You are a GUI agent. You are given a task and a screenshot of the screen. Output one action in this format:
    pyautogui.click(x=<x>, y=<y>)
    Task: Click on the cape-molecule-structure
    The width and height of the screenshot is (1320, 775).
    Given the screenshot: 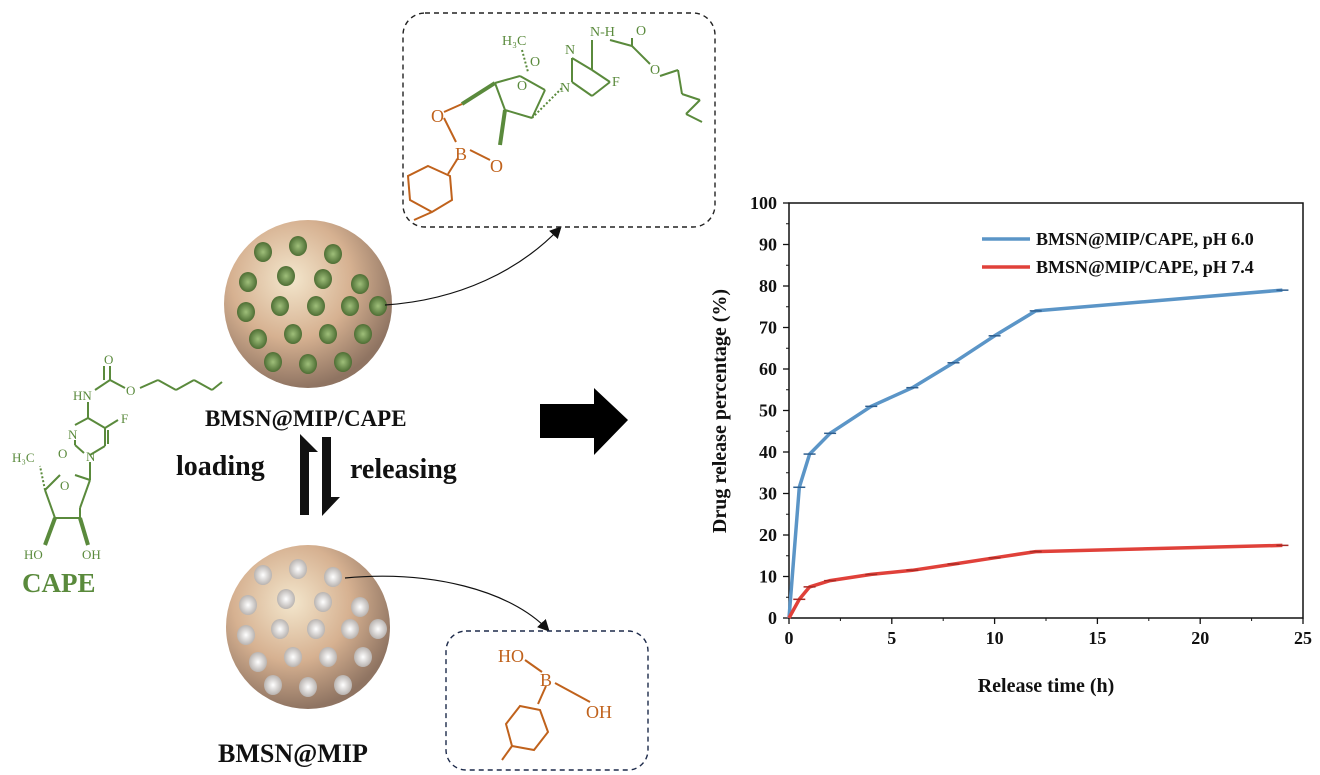 What is the action you would take?
    pyautogui.click(x=131, y=456)
    